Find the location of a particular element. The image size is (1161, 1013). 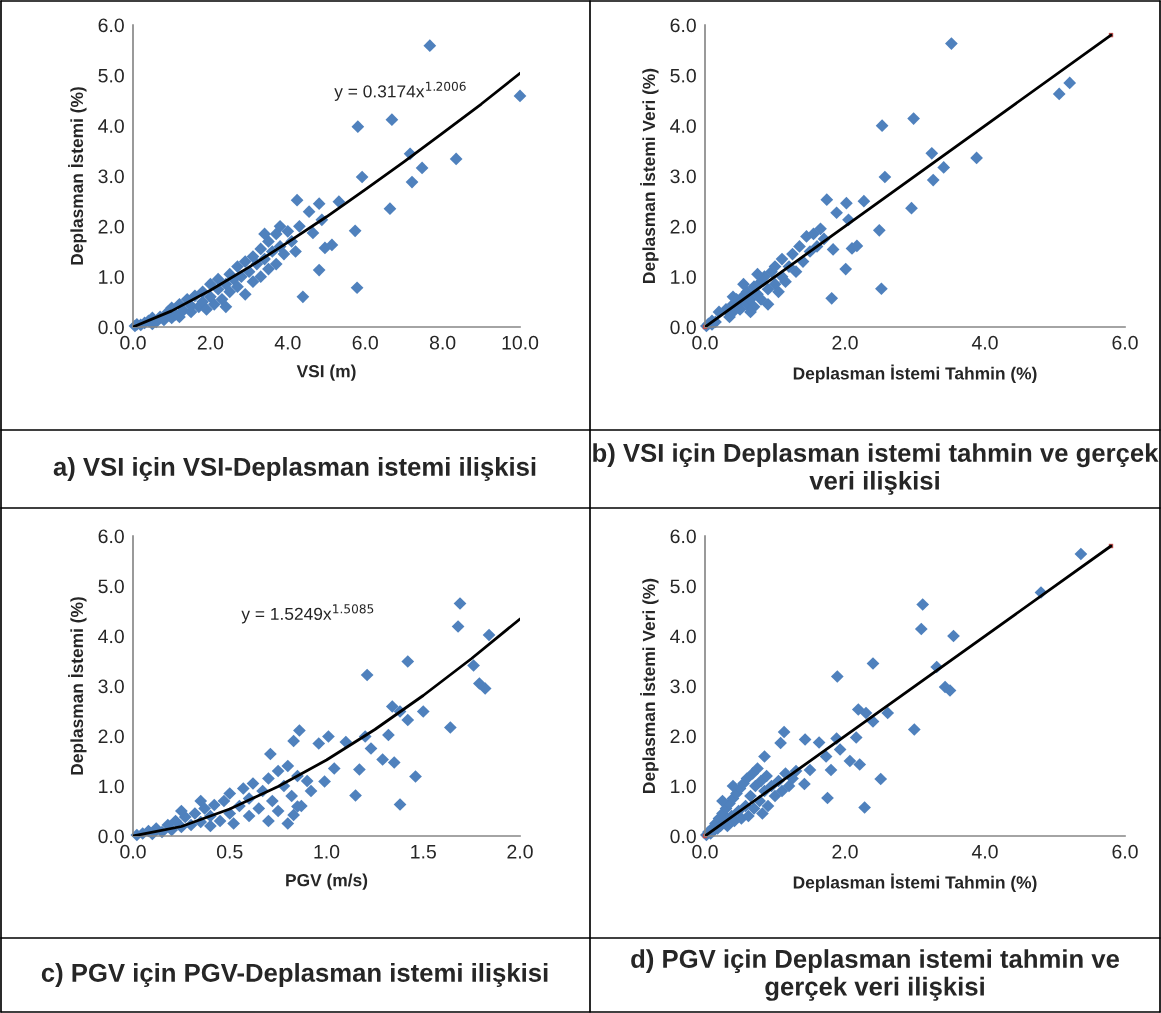

x-tick-label: 1.5 is located at coordinates (423, 852).